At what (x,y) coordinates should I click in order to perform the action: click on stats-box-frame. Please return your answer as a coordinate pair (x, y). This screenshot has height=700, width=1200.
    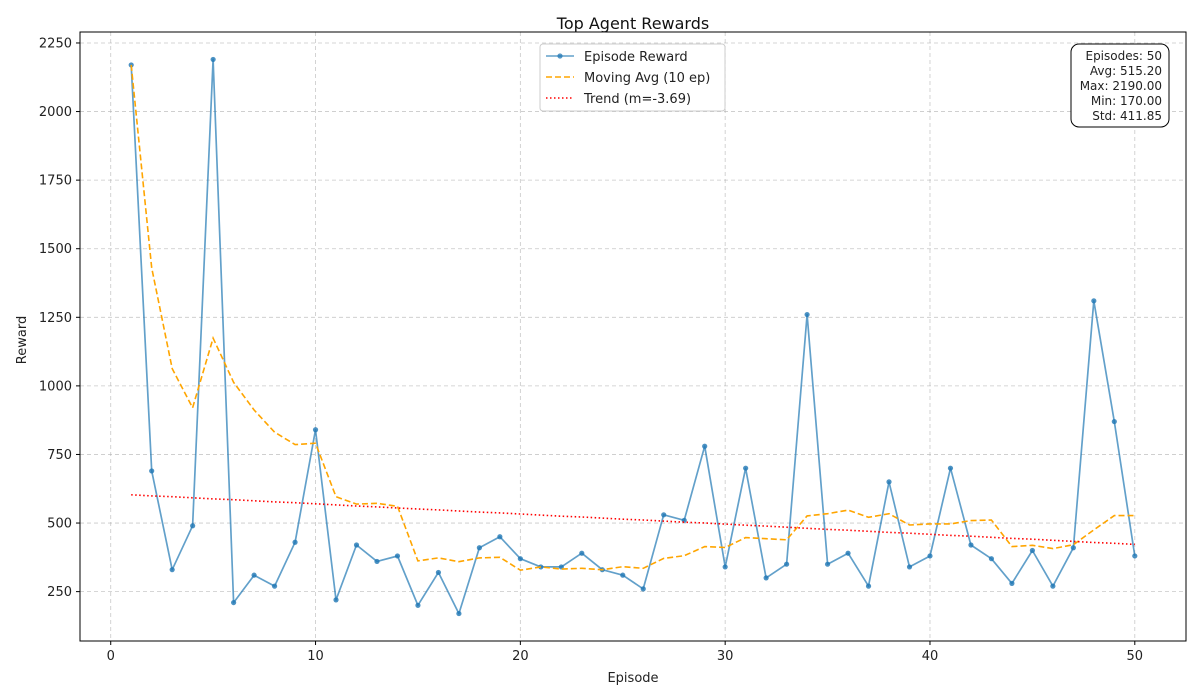
    Looking at the image, I should click on (1120, 85).